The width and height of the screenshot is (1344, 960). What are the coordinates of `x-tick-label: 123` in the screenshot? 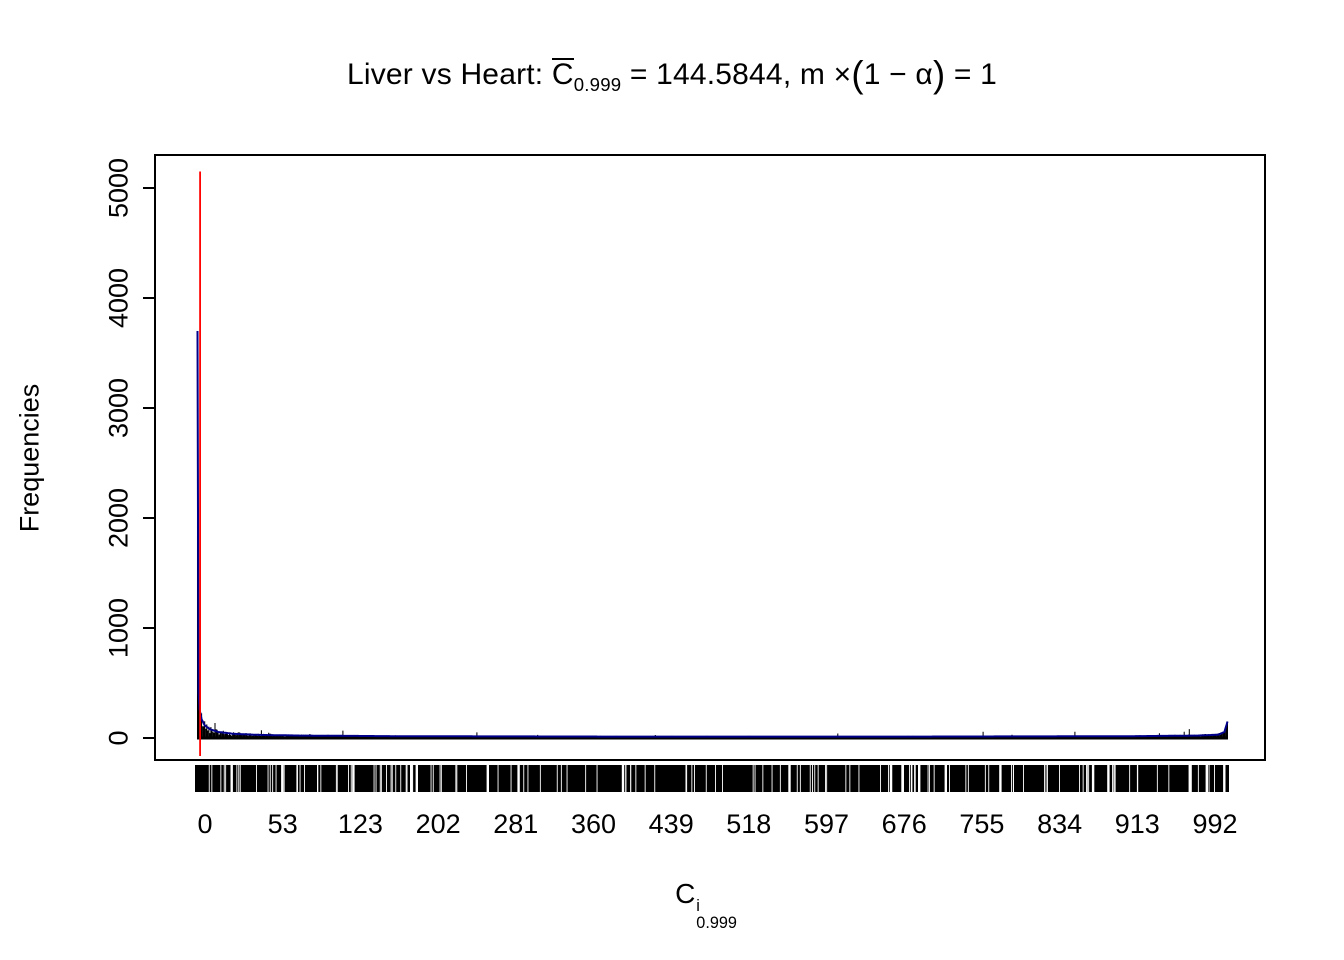 It's located at (360, 824).